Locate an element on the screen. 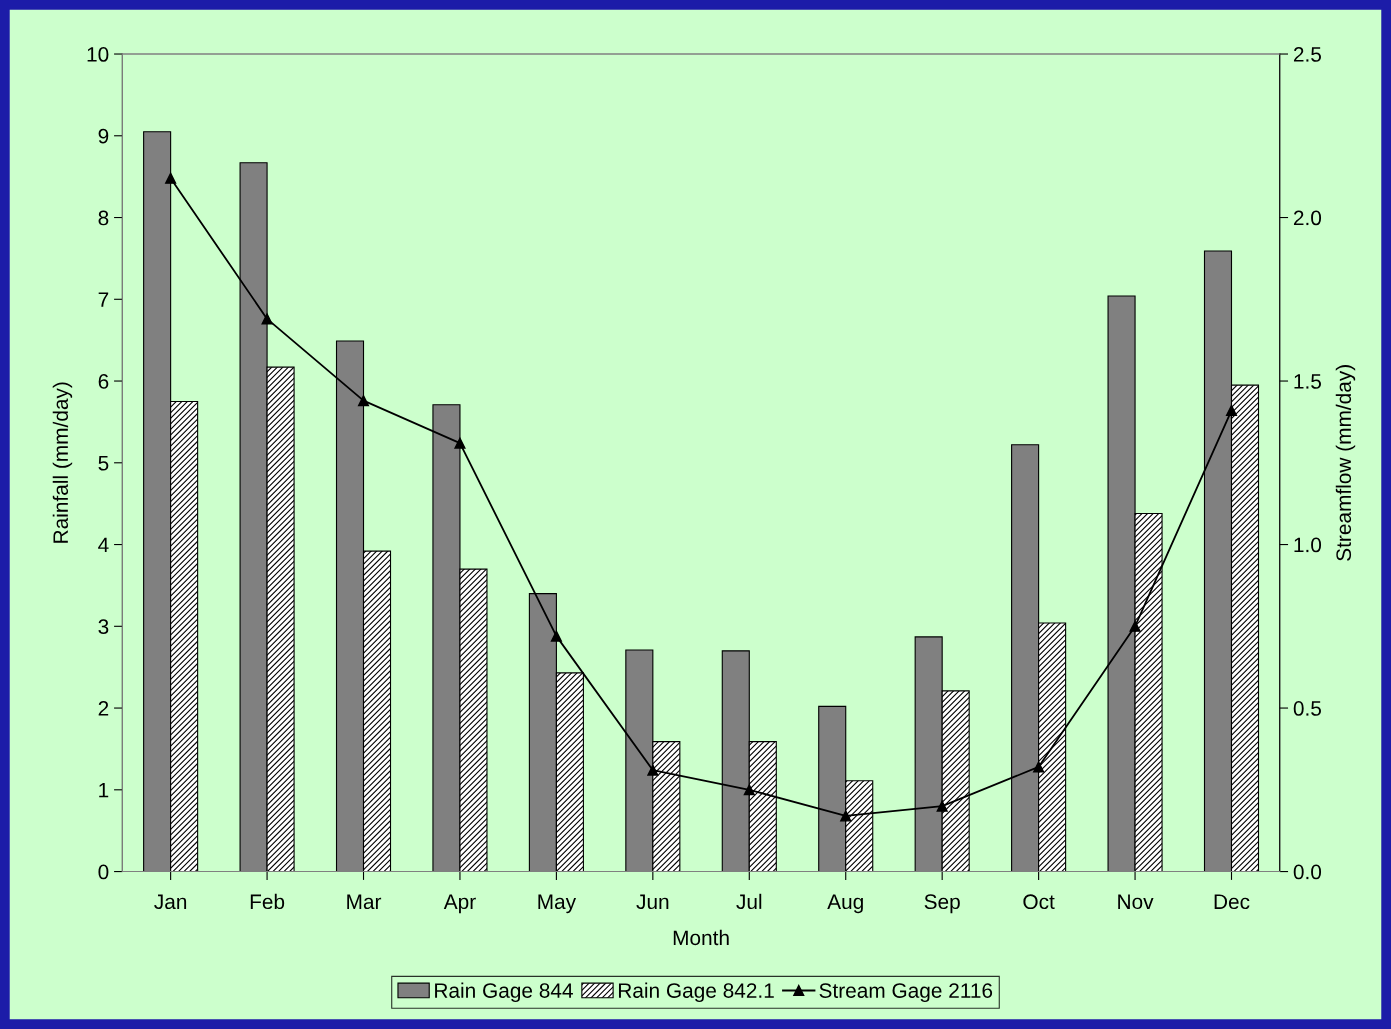 This screenshot has height=1029, width=1391. x-tick-label: Sep is located at coordinates (942, 904).